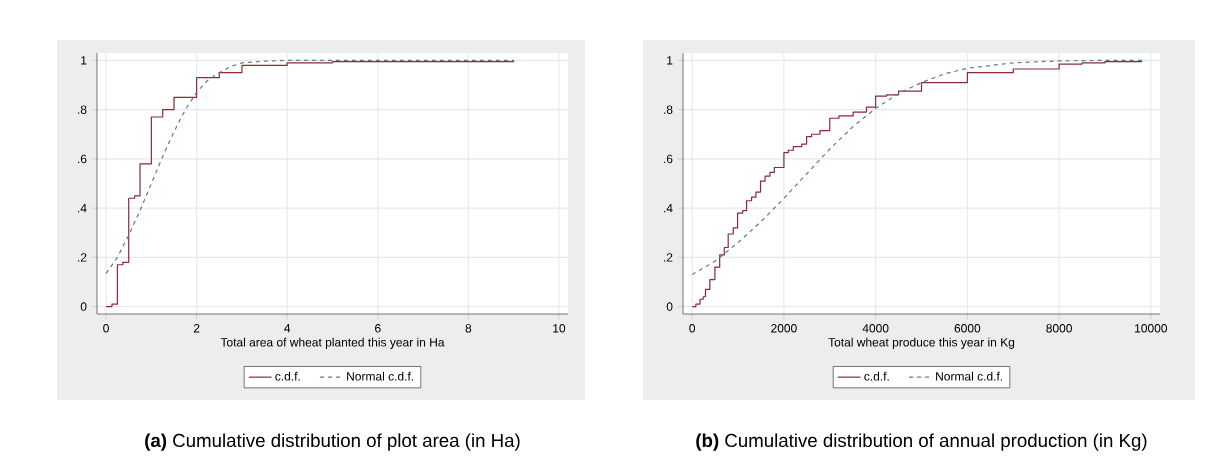 This screenshot has height=462, width=1206. What do you see at coordinates (875, 328) in the screenshot?
I see `x-tick-label: 4000` at bounding box center [875, 328].